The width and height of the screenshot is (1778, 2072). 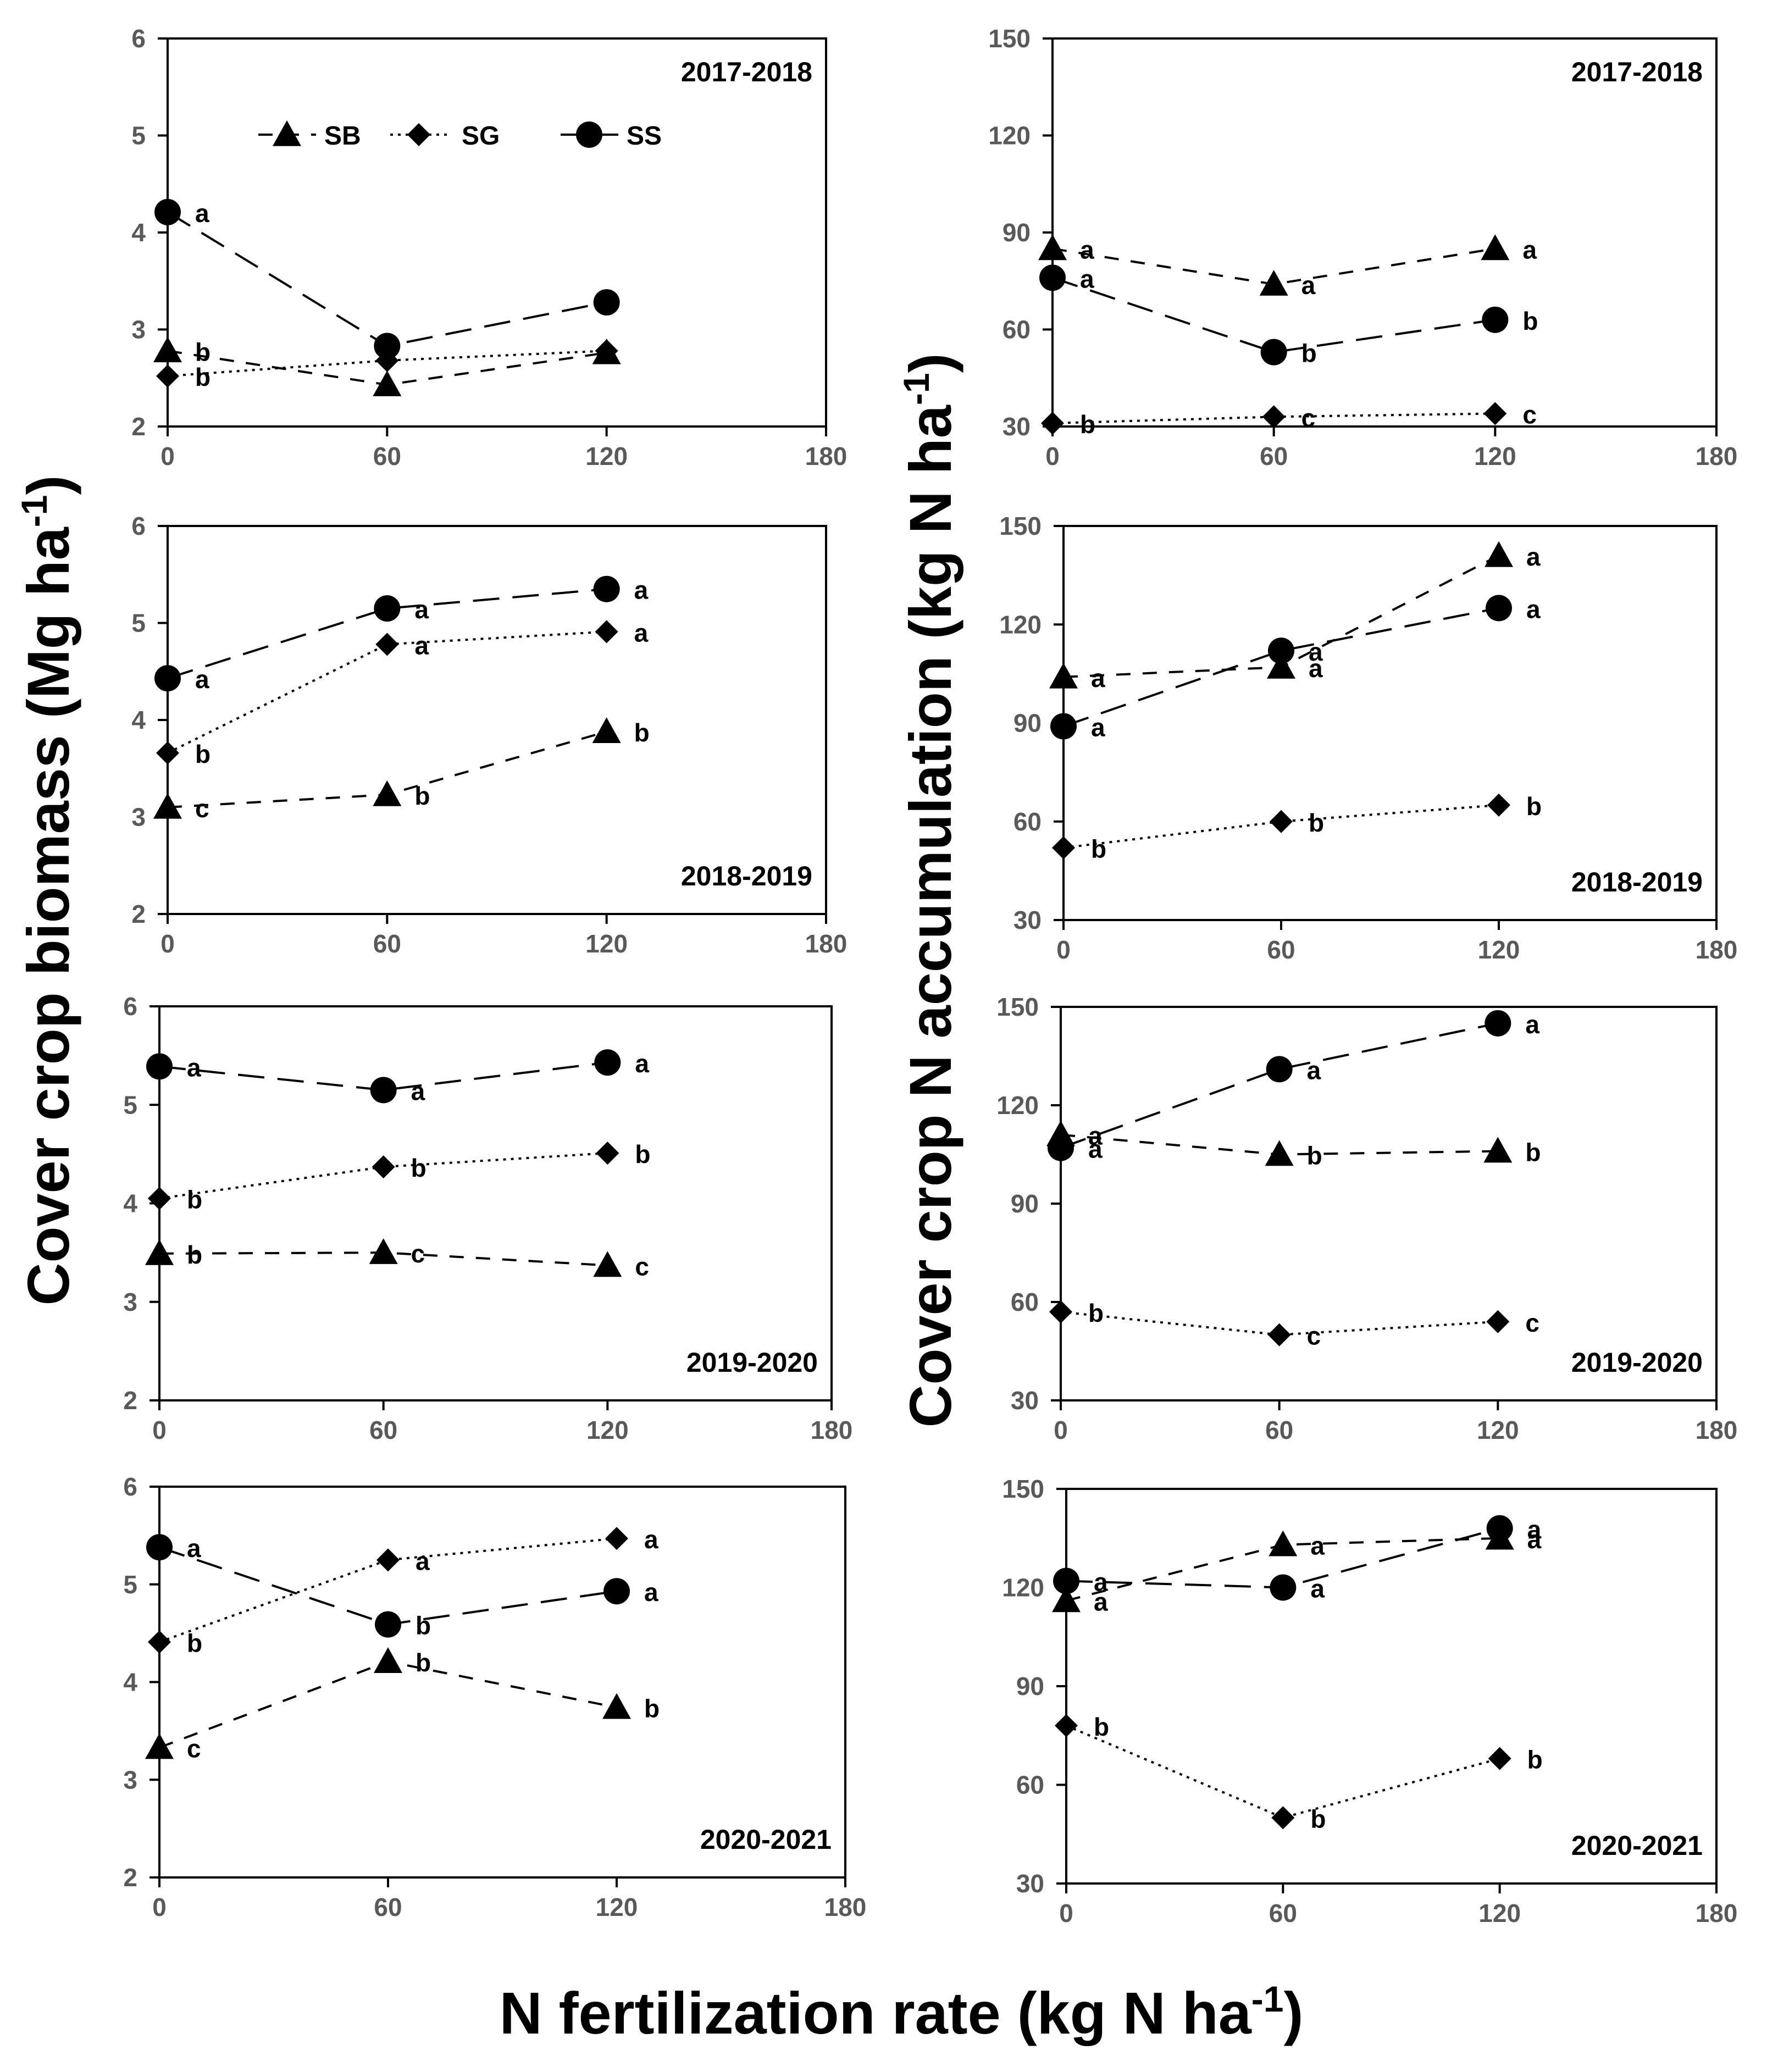 What do you see at coordinates (902, 2012) in the screenshot?
I see `x-axis-title: N fertilization rate (kg N ha-1)` at bounding box center [902, 2012].